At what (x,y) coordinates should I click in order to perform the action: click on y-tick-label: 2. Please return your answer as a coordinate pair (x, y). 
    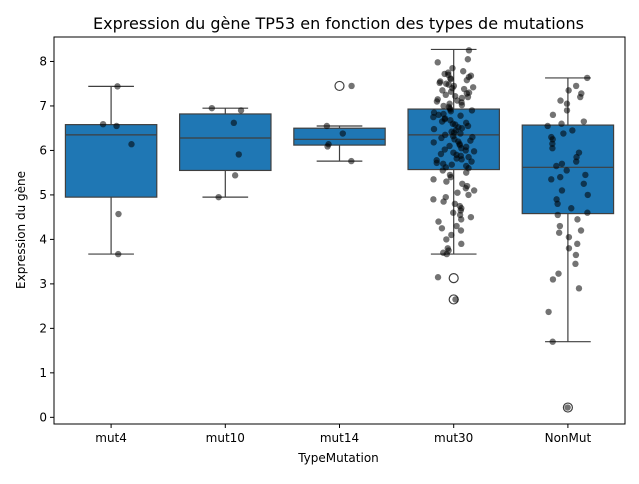
    Looking at the image, I should click on (43, 328).